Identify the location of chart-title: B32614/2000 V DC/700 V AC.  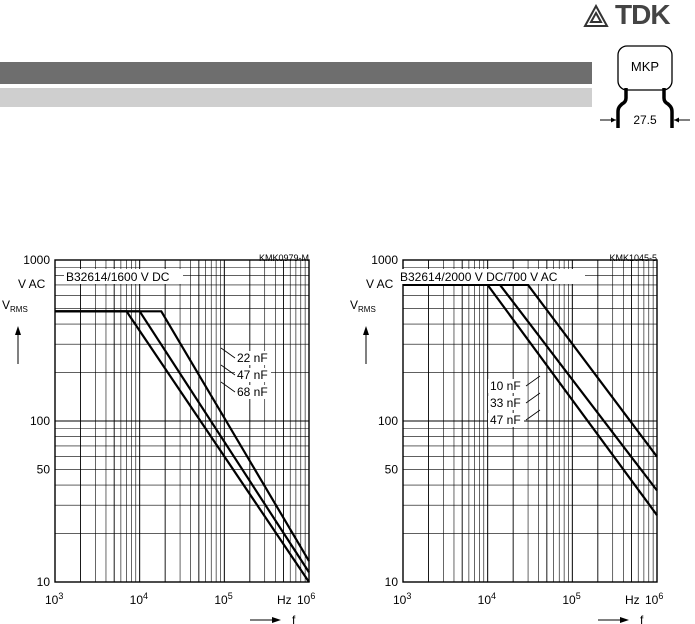
(479, 277).